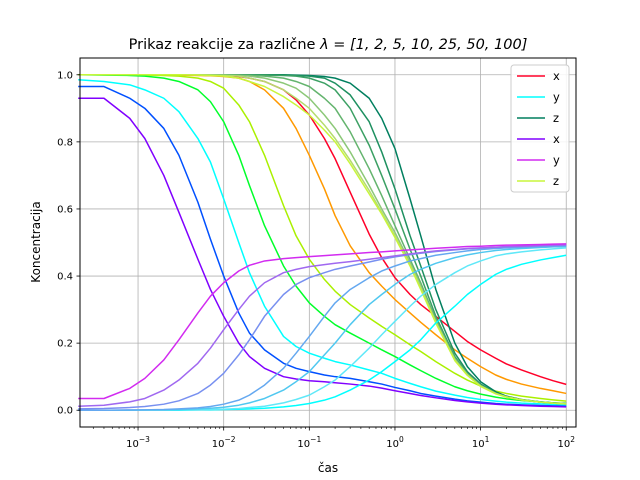 The image size is (640, 480). I want to click on y-axis-label: Koncentracija, so click(36, 241).